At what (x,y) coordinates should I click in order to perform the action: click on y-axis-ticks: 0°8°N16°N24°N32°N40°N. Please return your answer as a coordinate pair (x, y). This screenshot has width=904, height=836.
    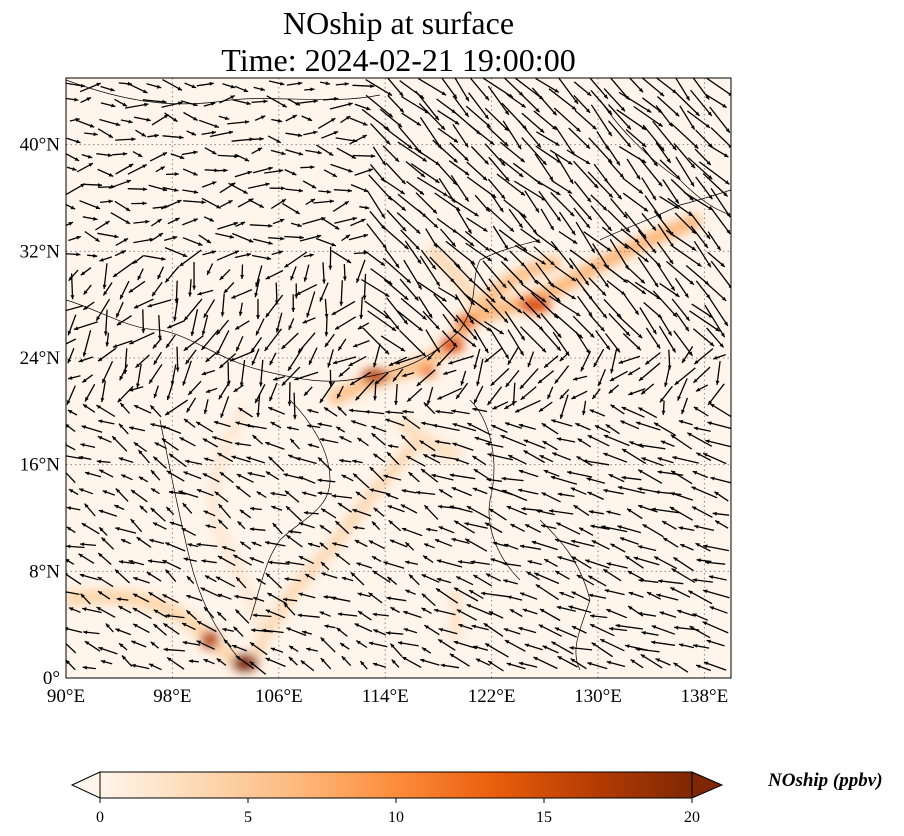
    Looking at the image, I should click on (40, 412).